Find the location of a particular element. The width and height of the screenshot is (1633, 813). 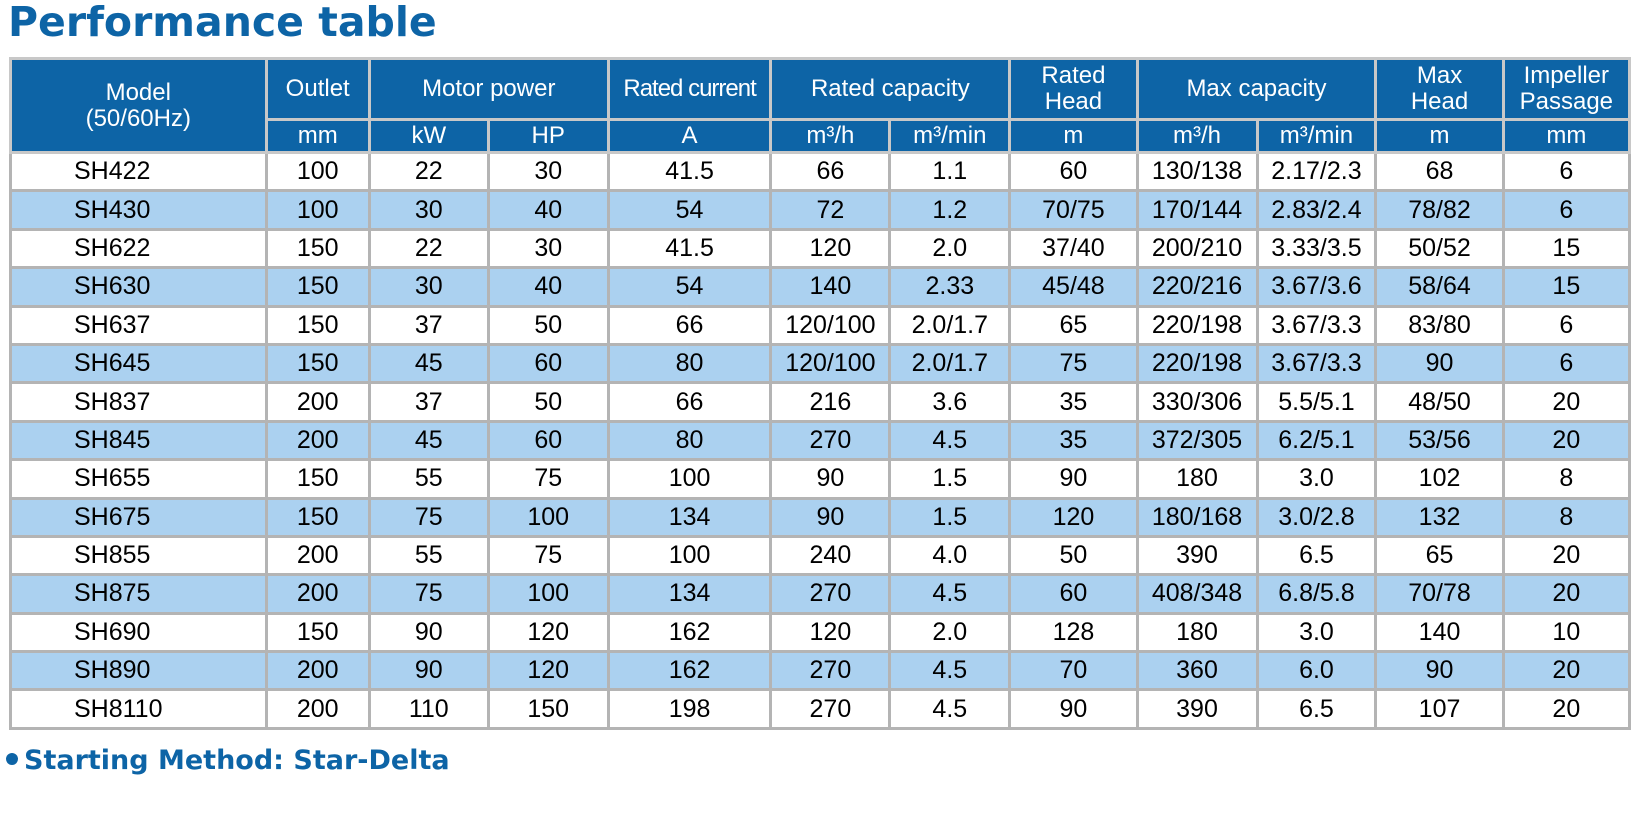

cell-rated-head: 90 is located at coordinates (1073, 709).